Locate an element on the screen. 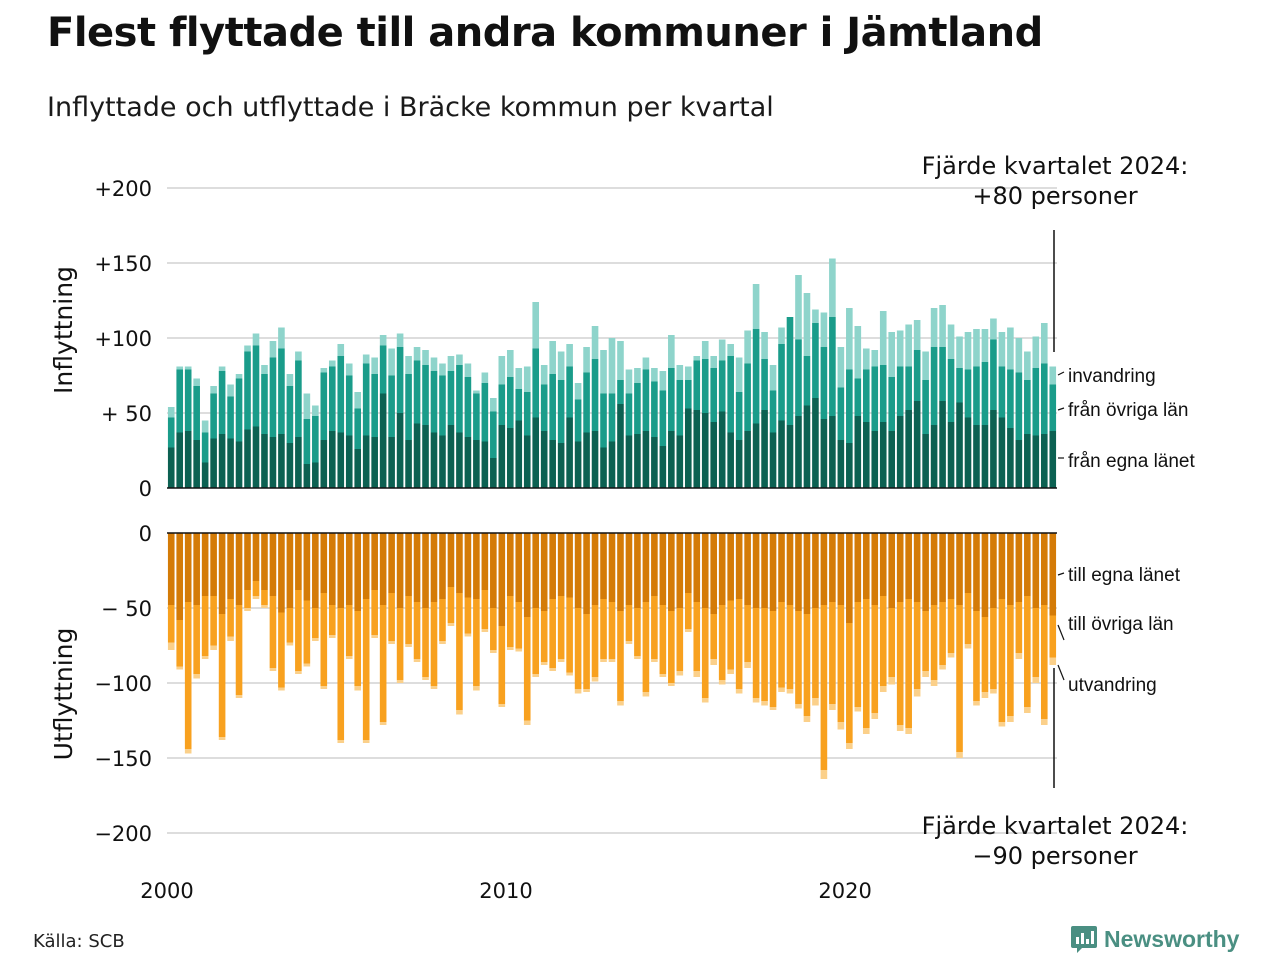  bottom-ytick-label: −150 is located at coordinates (123, 759).